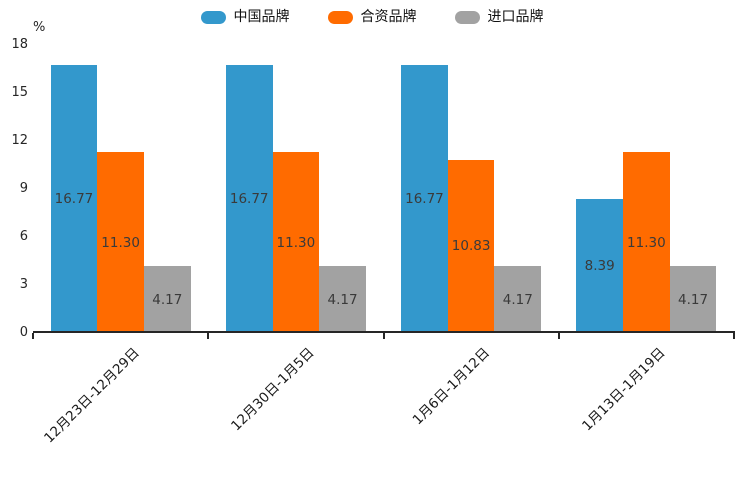 The height and width of the screenshot is (496, 744). I want to click on legend-item-1: 中国品牌, so click(245, 17).